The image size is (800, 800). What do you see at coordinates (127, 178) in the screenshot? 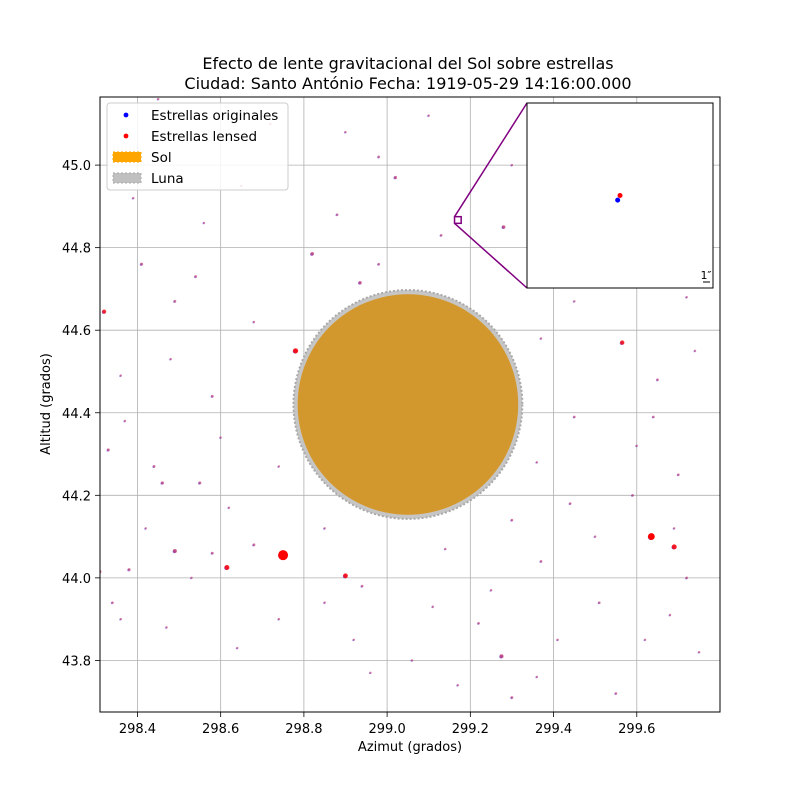
I see `legend-patch` at bounding box center [127, 178].